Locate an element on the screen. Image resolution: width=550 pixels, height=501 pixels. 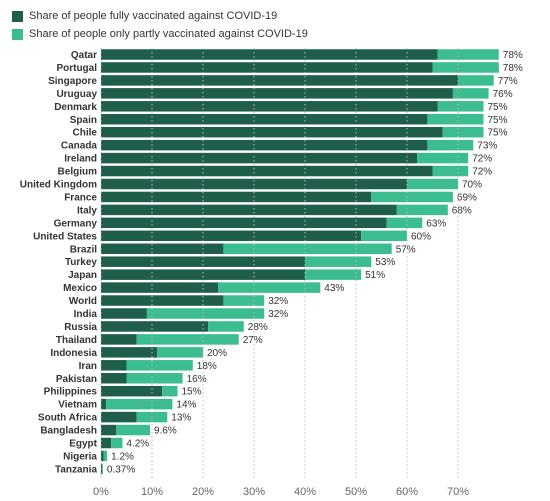
value-label-5: 75% is located at coordinates (498, 120).